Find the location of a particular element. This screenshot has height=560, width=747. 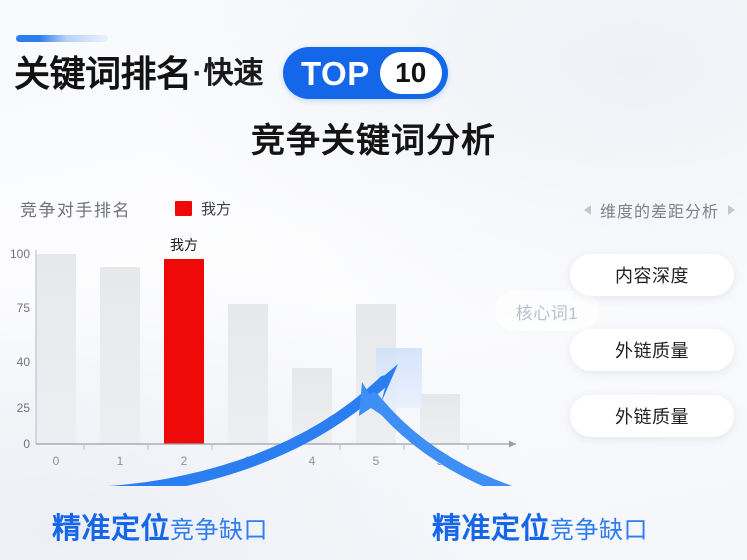

svg-text: 25 is located at coordinates (24, 408).